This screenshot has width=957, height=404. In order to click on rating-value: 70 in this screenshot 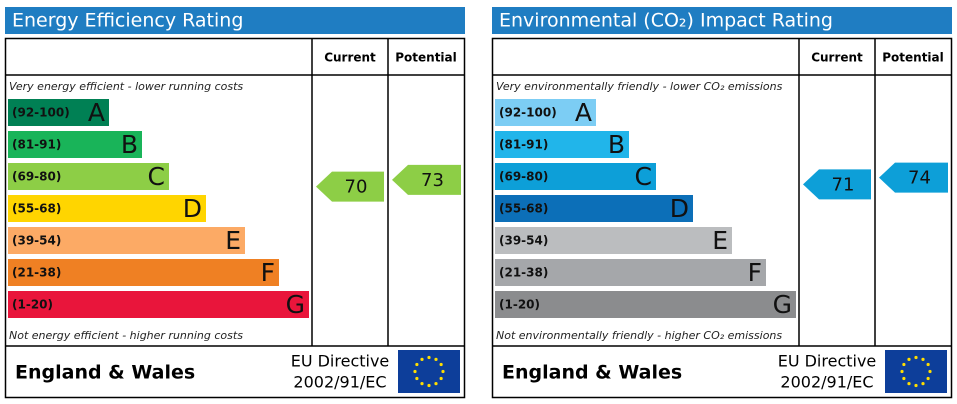, I will do `click(356, 187)`.